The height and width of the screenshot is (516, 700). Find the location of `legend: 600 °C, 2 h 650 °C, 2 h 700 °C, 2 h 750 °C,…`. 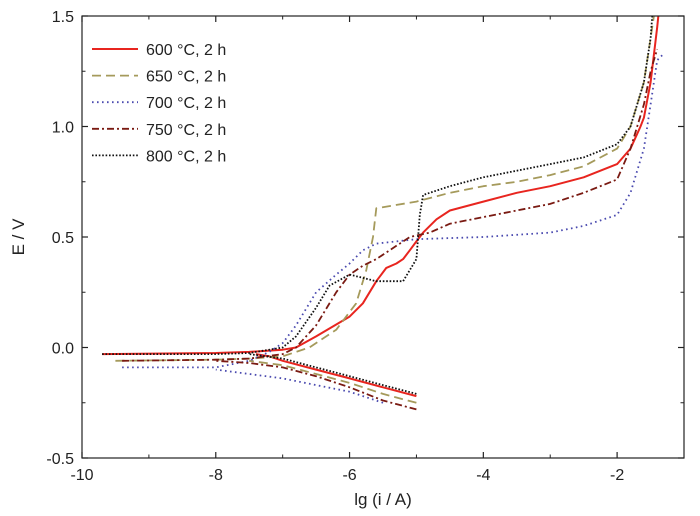

legend: 600 °C, 2 h 650 °C, 2 h 700 °C, 2 h 750 °C,… is located at coordinates (159, 103).